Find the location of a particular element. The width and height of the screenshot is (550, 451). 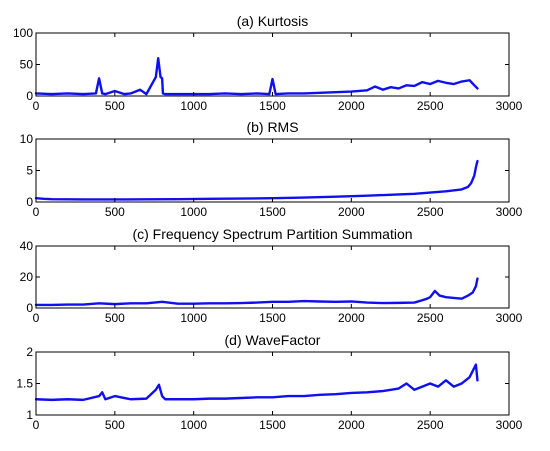

y-tick-label: 50 is located at coordinates (27, 65).